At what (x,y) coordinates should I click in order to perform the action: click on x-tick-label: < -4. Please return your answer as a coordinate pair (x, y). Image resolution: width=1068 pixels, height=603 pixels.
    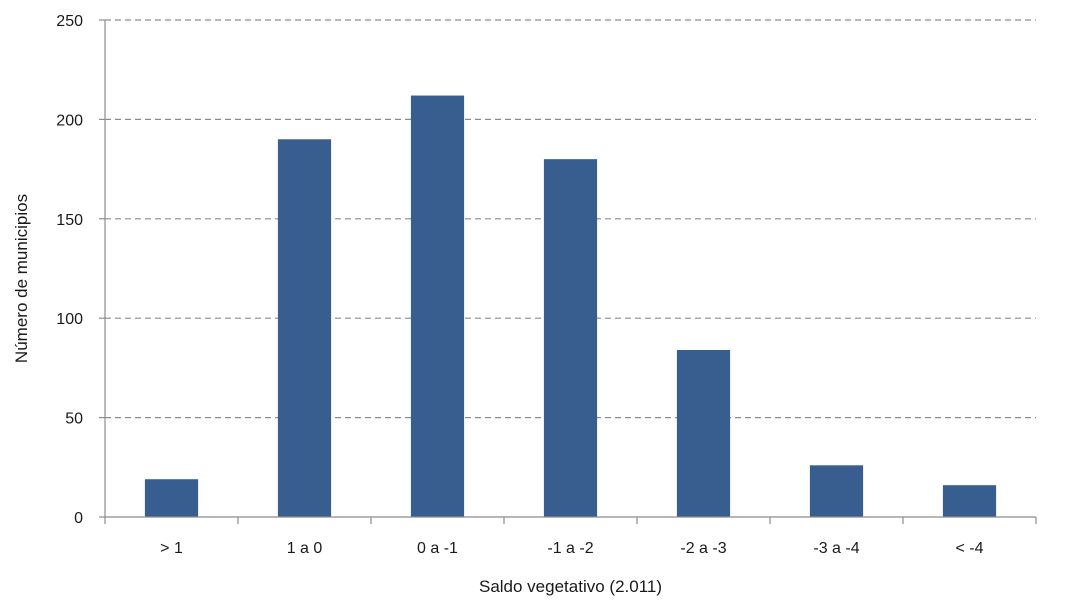
    Looking at the image, I should click on (969, 548).